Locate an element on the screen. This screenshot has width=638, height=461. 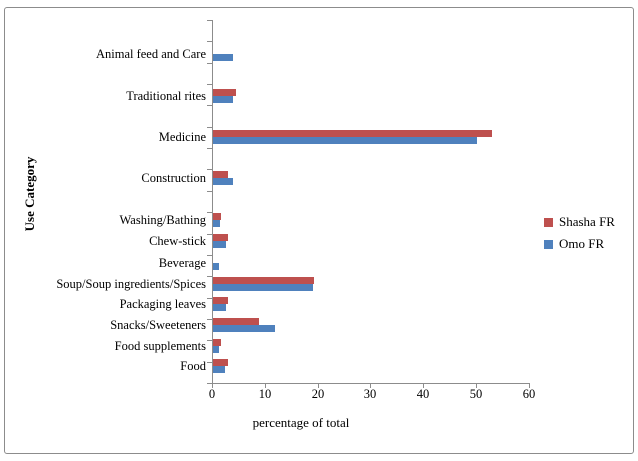
bar-omo-fr-animal-feed-and-care is located at coordinates (223, 57).